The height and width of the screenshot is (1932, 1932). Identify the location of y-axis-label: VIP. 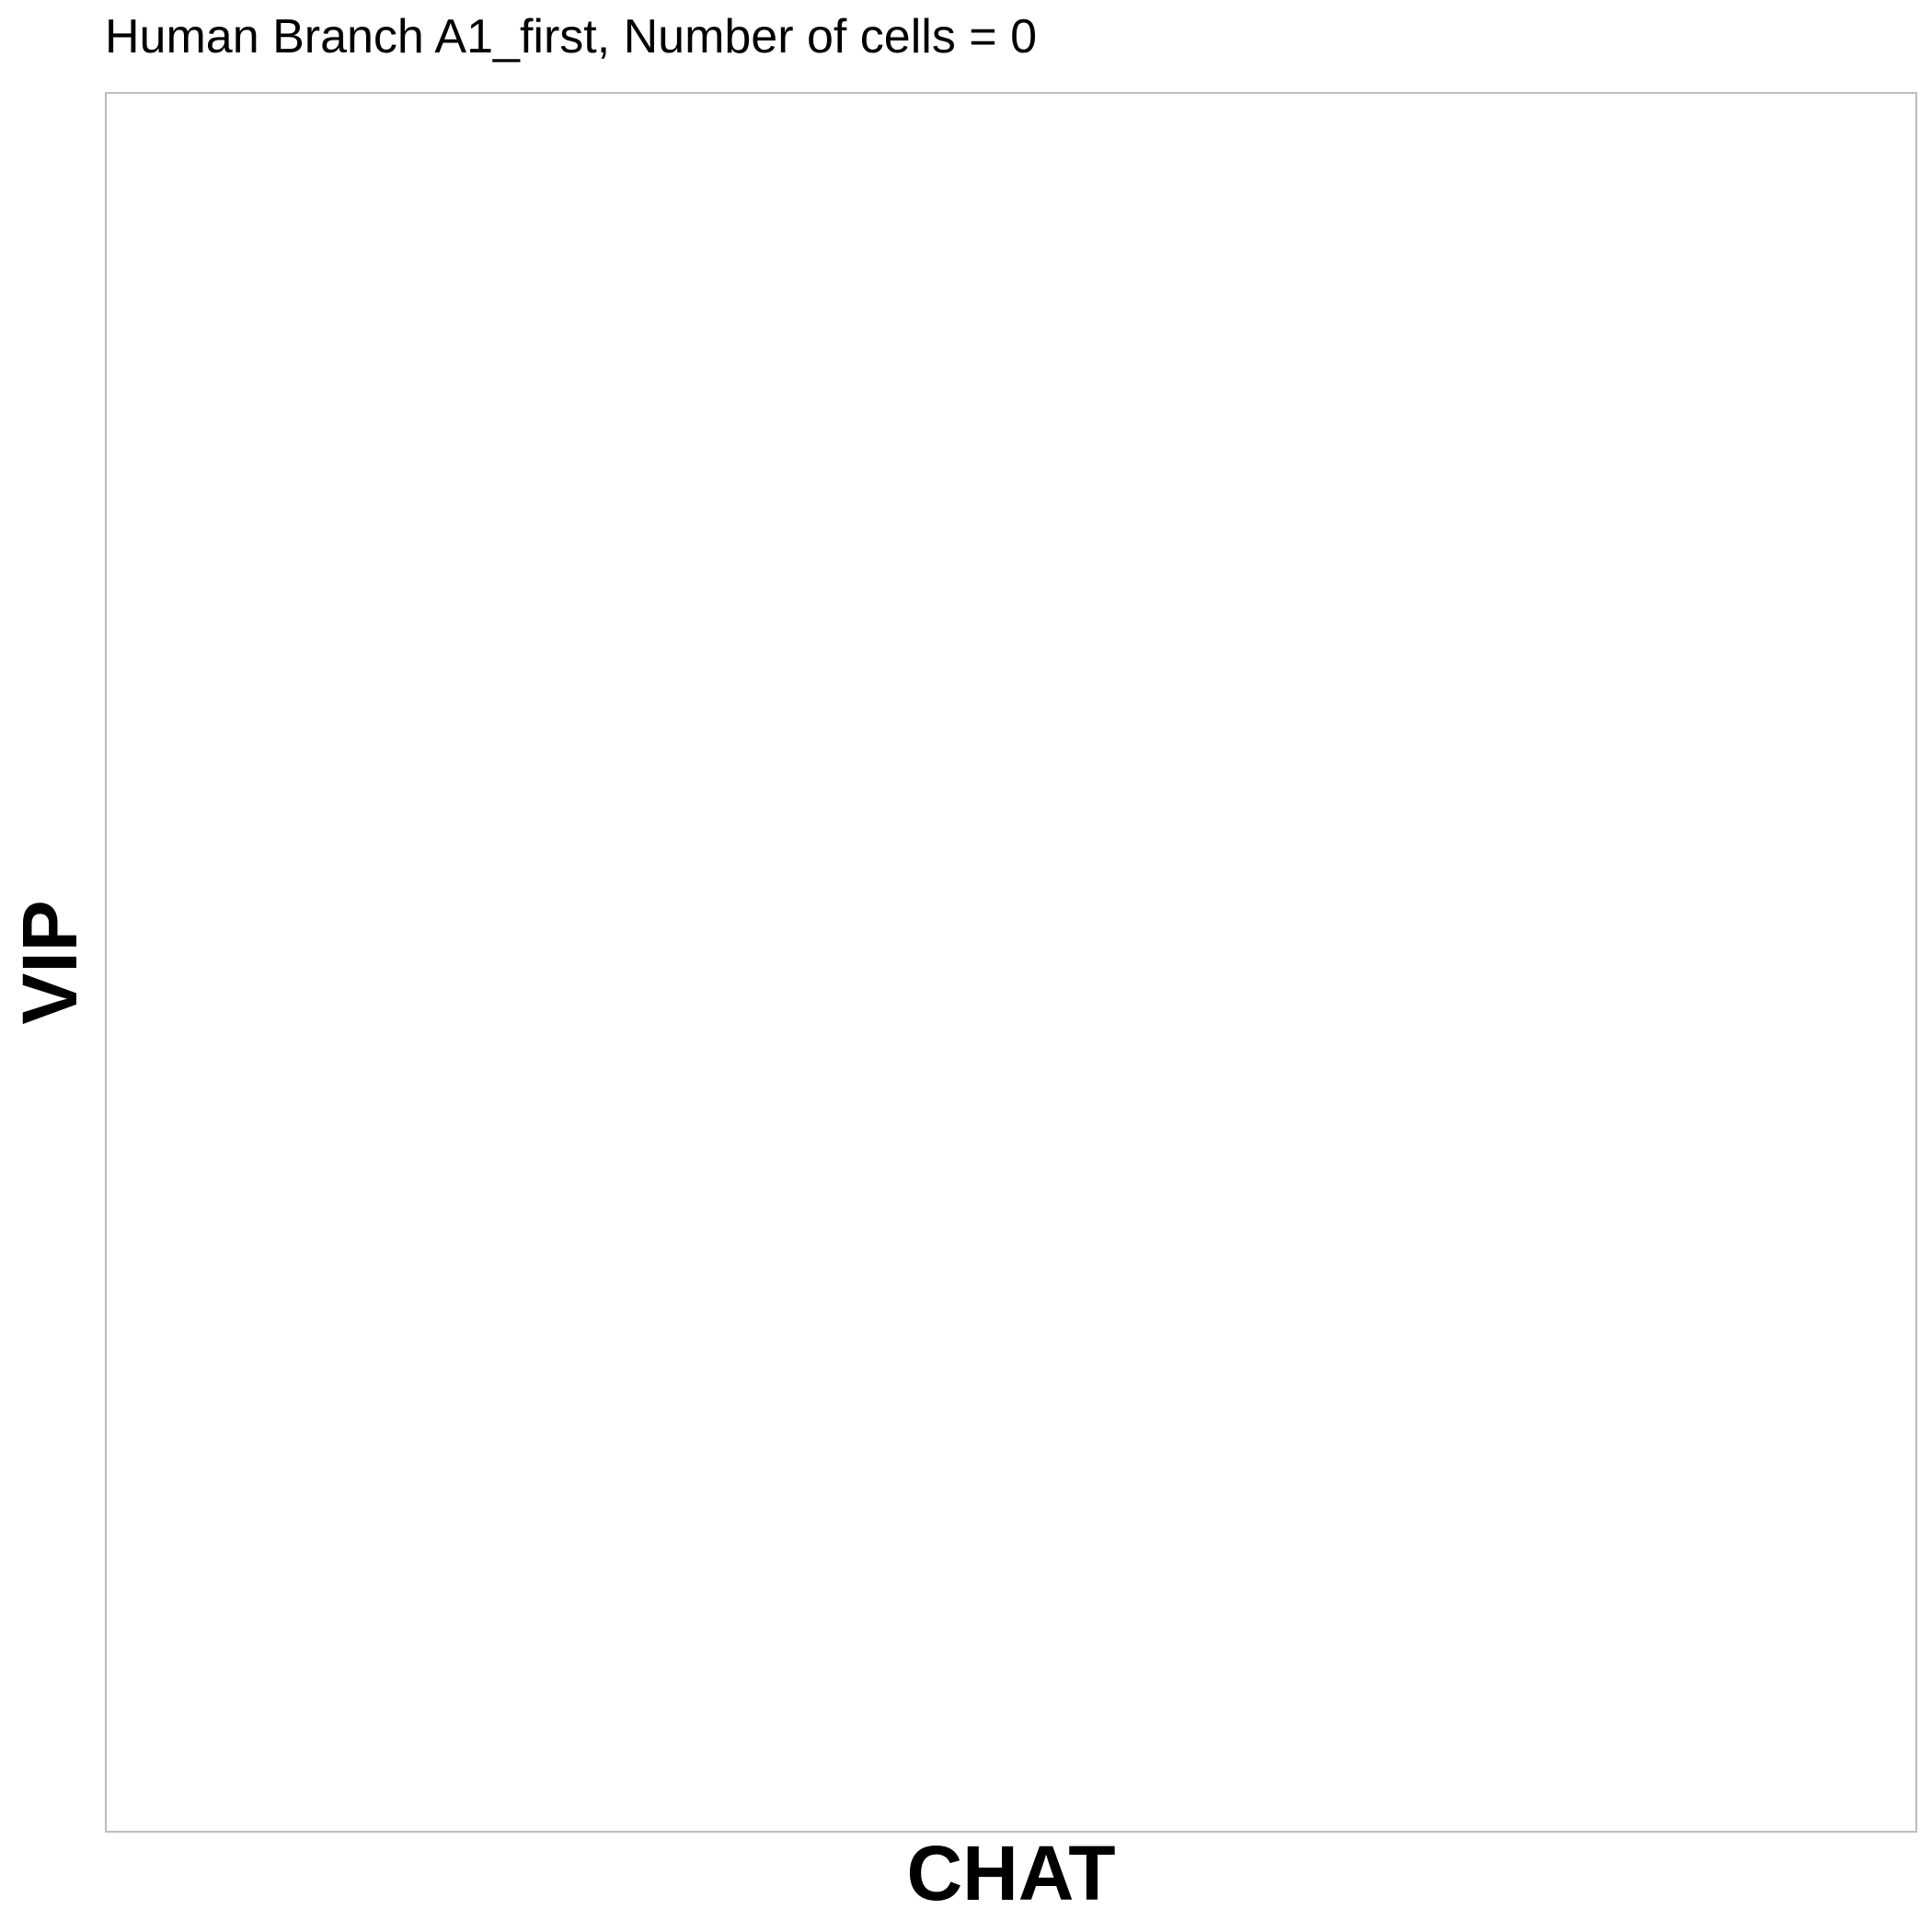
(49, 962).